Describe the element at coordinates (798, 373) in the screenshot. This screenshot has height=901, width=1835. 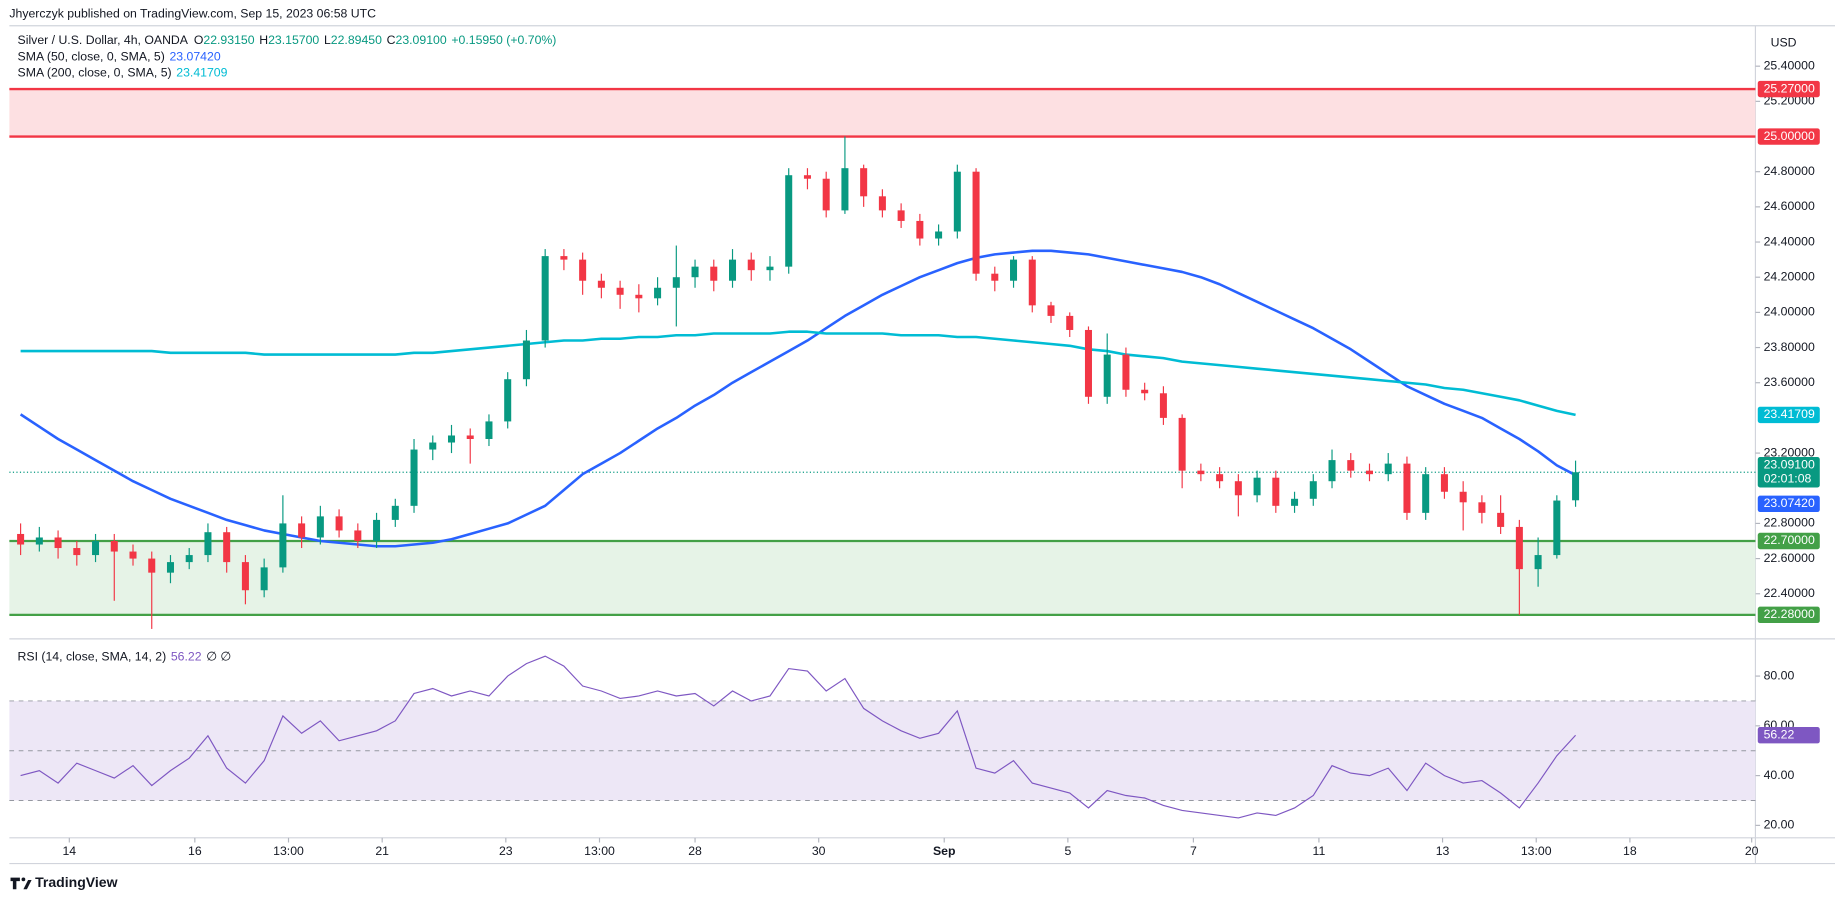
I see `sma-line` at that location.